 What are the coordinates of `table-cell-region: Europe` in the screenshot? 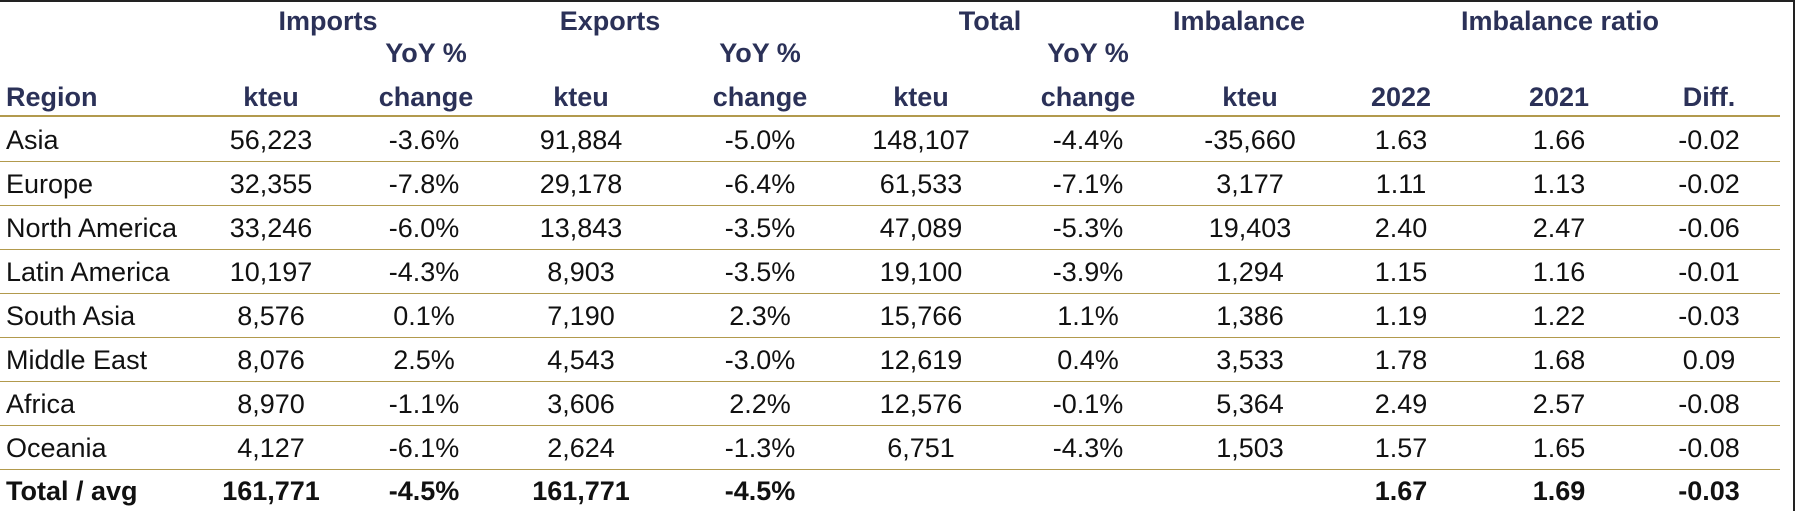 It's located at (50, 184).